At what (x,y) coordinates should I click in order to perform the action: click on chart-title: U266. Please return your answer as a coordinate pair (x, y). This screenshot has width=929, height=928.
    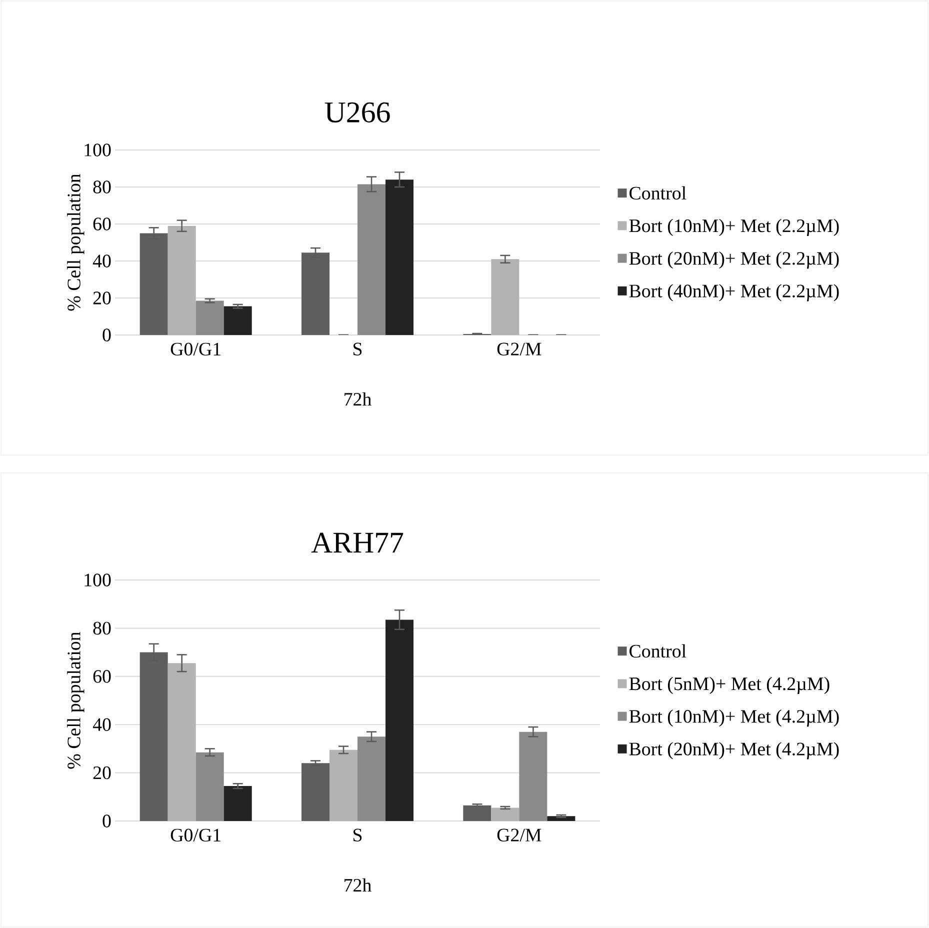
    Looking at the image, I should click on (357, 112).